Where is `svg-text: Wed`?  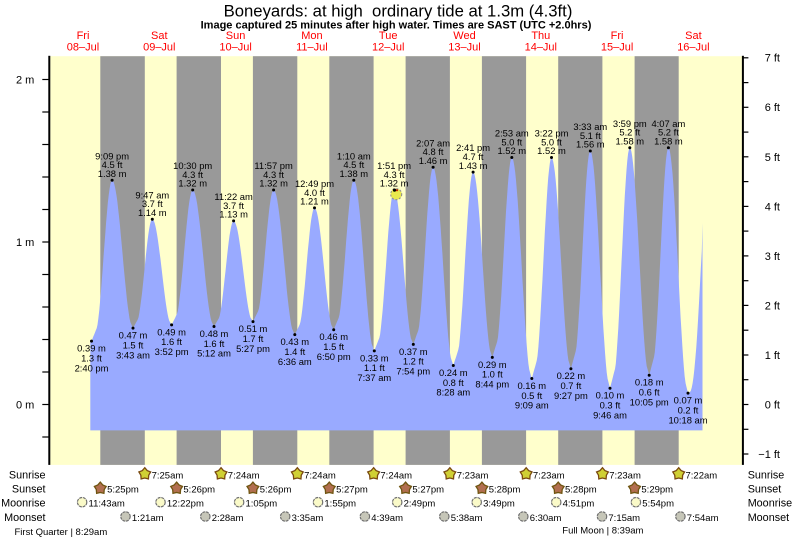 svg-text: Wed is located at coordinates (464, 36).